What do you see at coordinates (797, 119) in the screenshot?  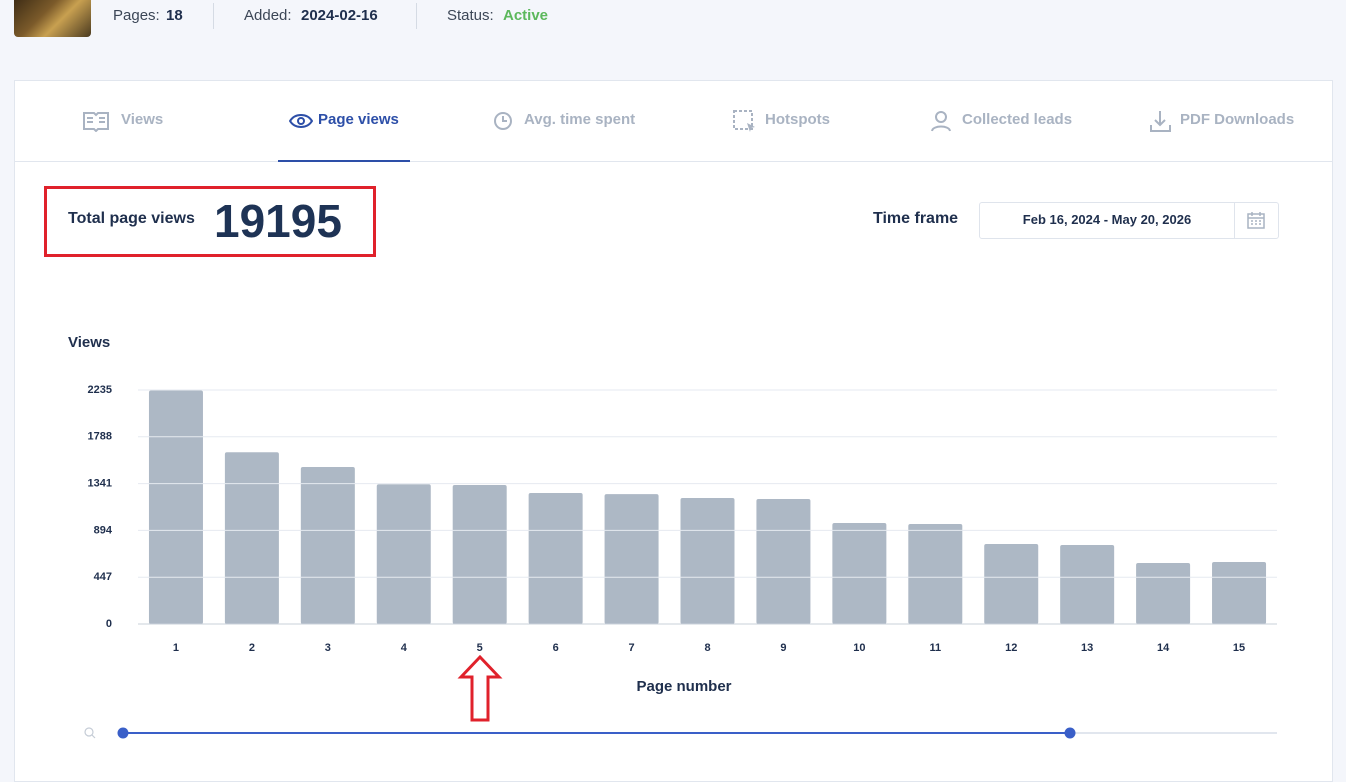 I see `tab: Hotspots` at bounding box center [797, 119].